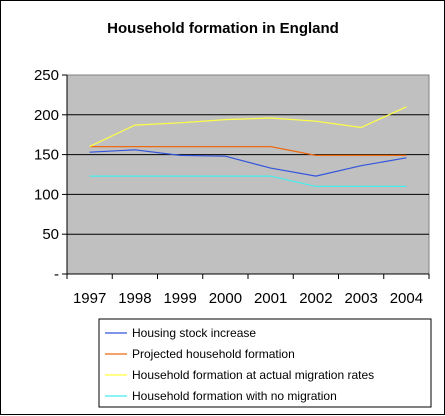  Describe the element at coordinates (56, 274) in the screenshot. I see `y-tick-label: -` at that location.